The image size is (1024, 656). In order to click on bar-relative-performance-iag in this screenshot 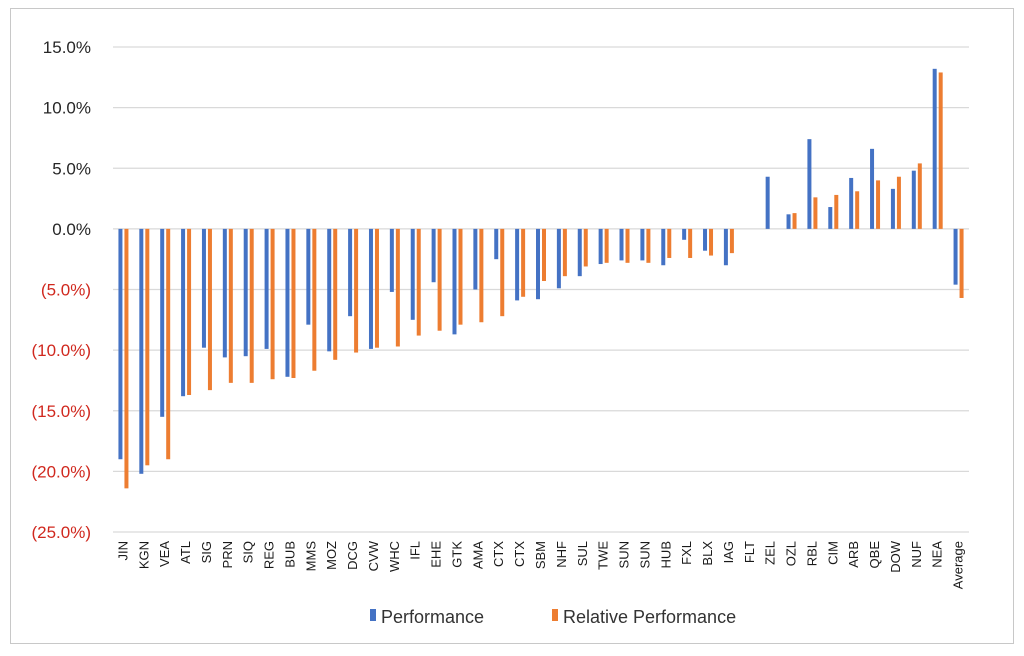, I will do `click(731, 241)`.